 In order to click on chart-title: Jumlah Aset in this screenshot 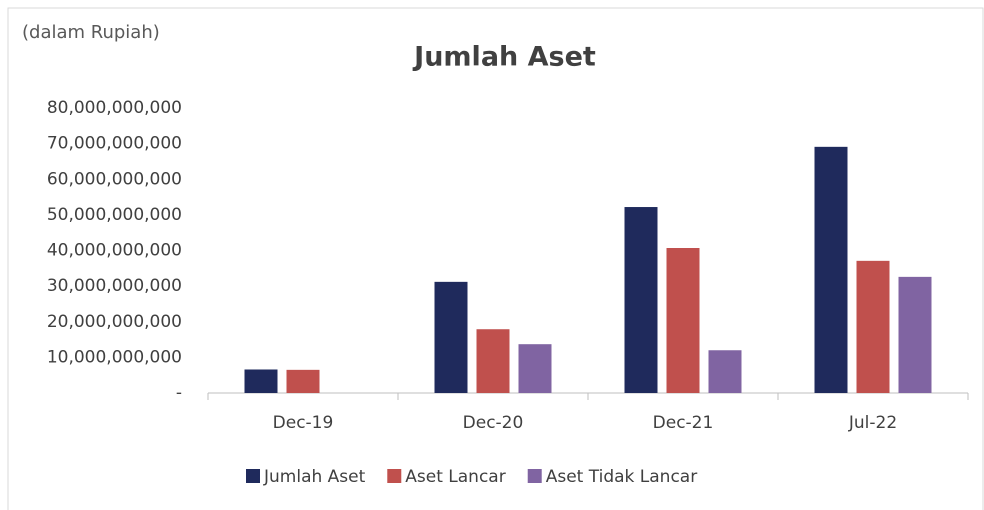, I will do `click(504, 57)`.